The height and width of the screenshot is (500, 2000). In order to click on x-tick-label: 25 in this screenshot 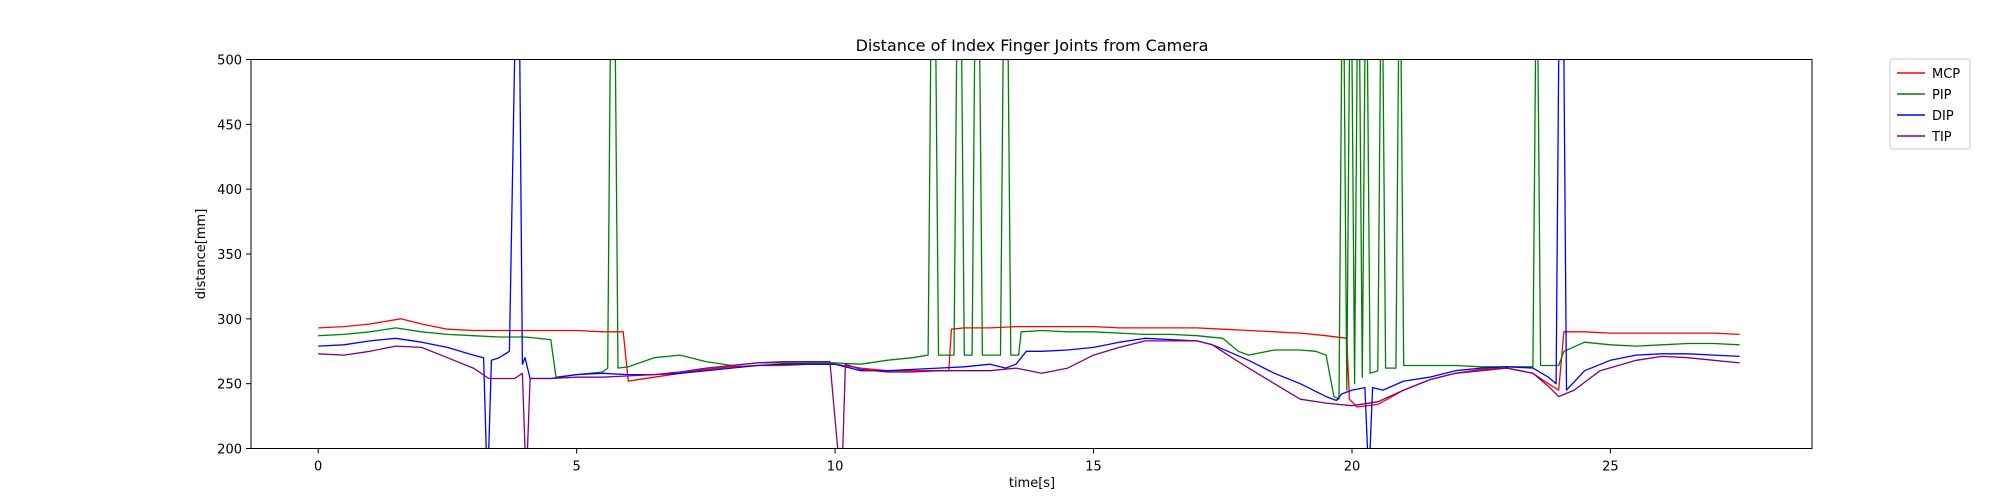, I will do `click(1610, 467)`.